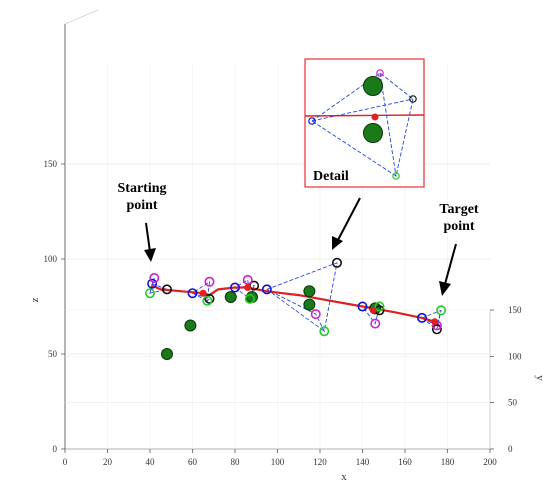 Image resolution: width=548 pixels, height=486 pixels. Describe the element at coordinates (490, 462) in the screenshot. I see `x-tick-label: 200` at that location.